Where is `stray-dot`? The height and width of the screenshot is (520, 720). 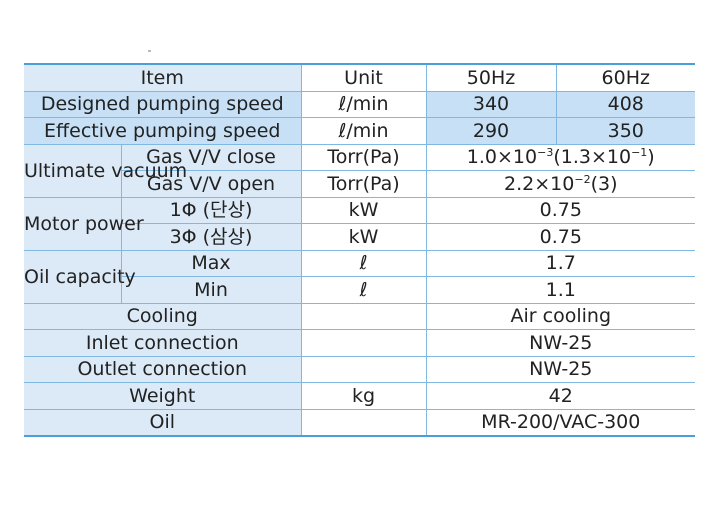 stray-dot is located at coordinates (149, 51).